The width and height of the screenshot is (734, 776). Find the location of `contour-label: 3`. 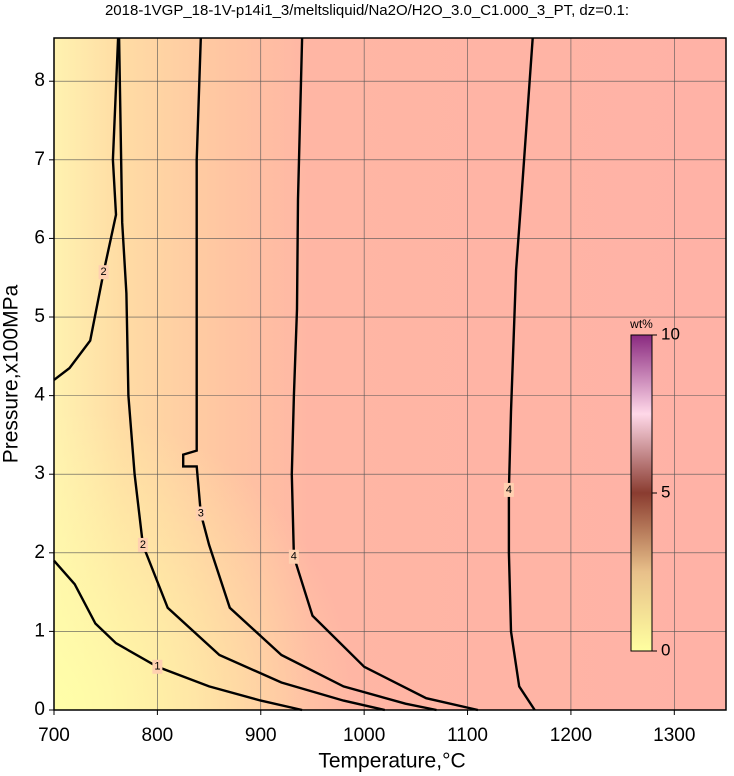

contour-label: 3 is located at coordinates (201, 513).